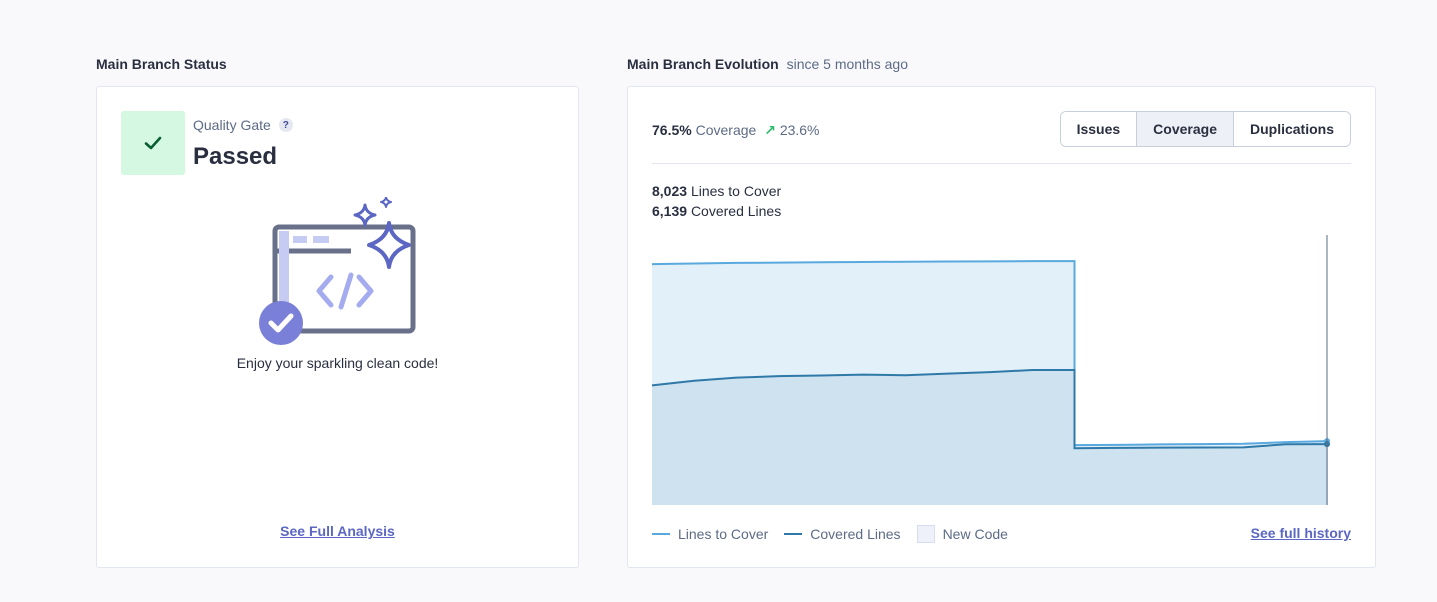 Image resolution: width=1437 pixels, height=602 pixels. What do you see at coordinates (232, 125) in the screenshot?
I see `quality-gate-label-text: Quality Gate` at bounding box center [232, 125].